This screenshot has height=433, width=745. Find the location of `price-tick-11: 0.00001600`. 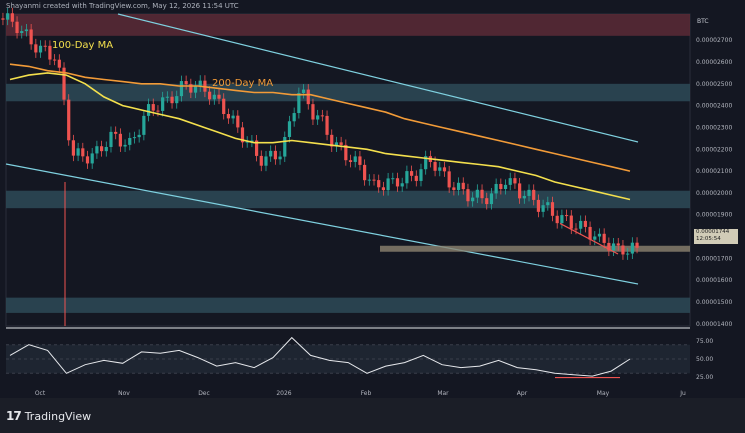

price-tick-11: 0.00001600 is located at coordinates (714, 280).